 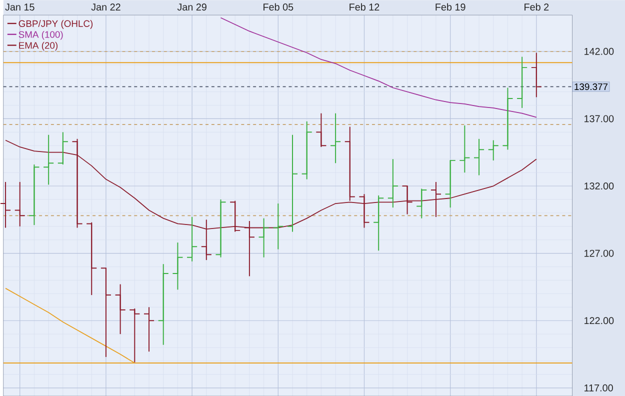 What do you see at coordinates (55, 24) in the screenshot?
I see `legend-label: GBP/JPY (OHLC)` at bounding box center [55, 24].